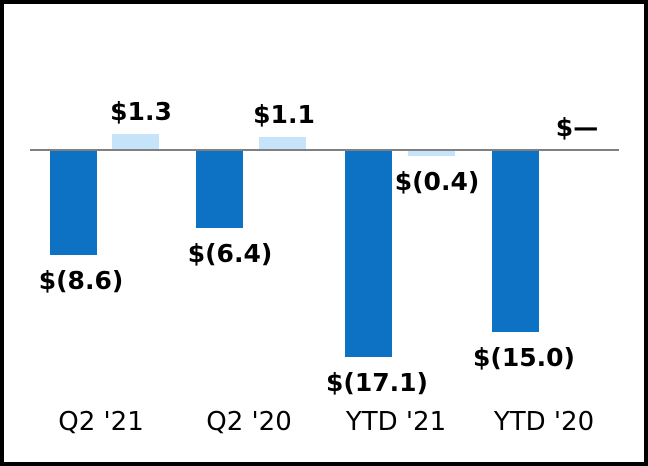 The height and width of the screenshot is (466, 648). Describe the element at coordinates (524, 357) in the screenshot. I see `value-label: $(15.0)` at that location.